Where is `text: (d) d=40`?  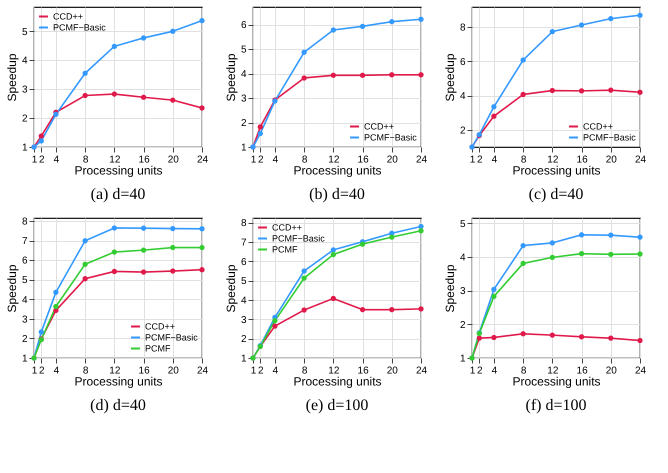 text: (d) d=40 is located at coordinates (118, 405).